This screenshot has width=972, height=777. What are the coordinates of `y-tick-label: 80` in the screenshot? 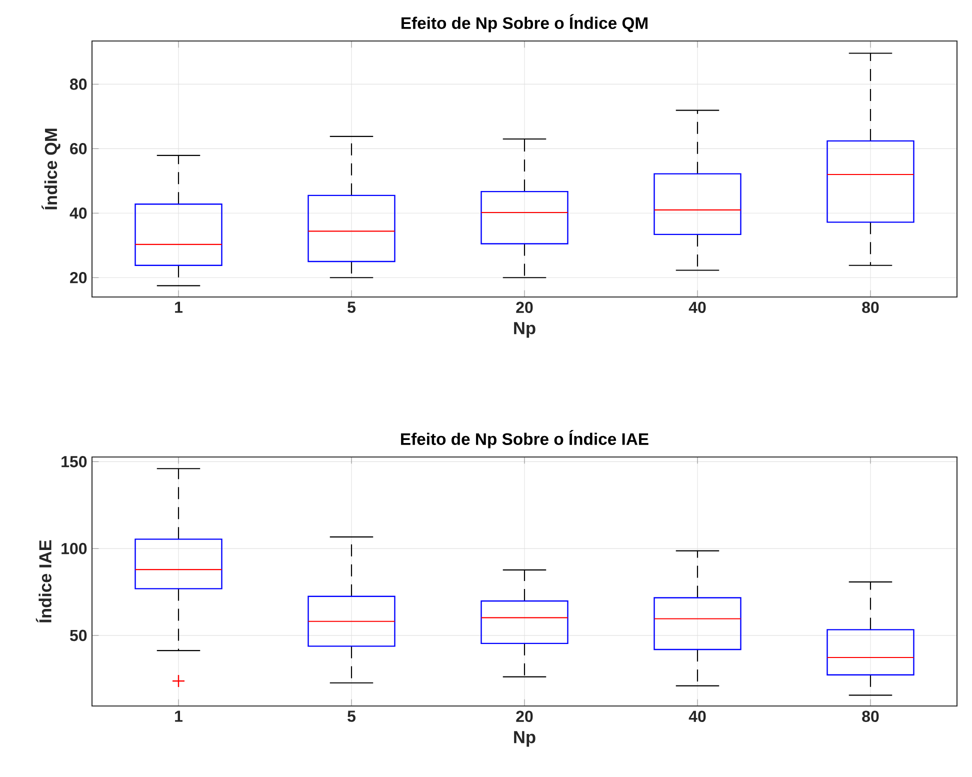 It's located at (78, 84).